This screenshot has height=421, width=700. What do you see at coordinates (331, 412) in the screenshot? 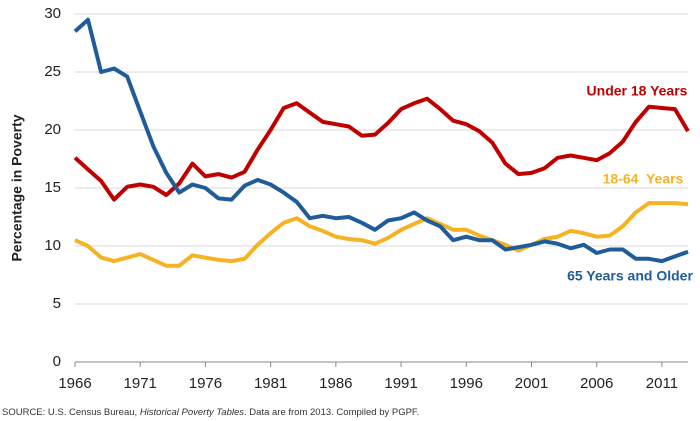
I see `source-suffix: . Data are from 2013. Compiled by PGPF.` at bounding box center [331, 412].